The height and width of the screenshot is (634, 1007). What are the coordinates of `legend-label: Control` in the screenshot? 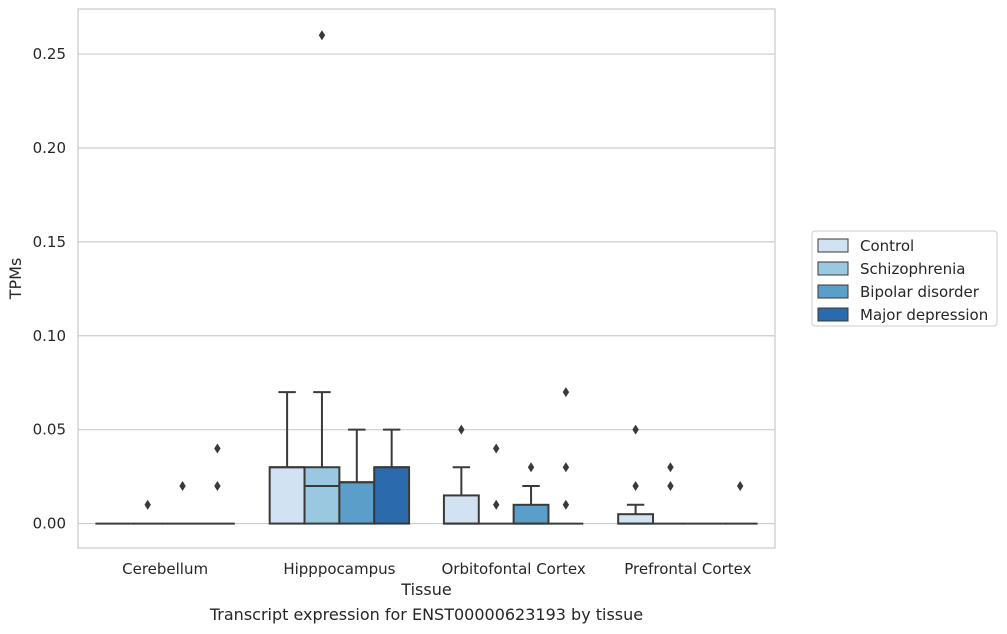 It's located at (887, 246).